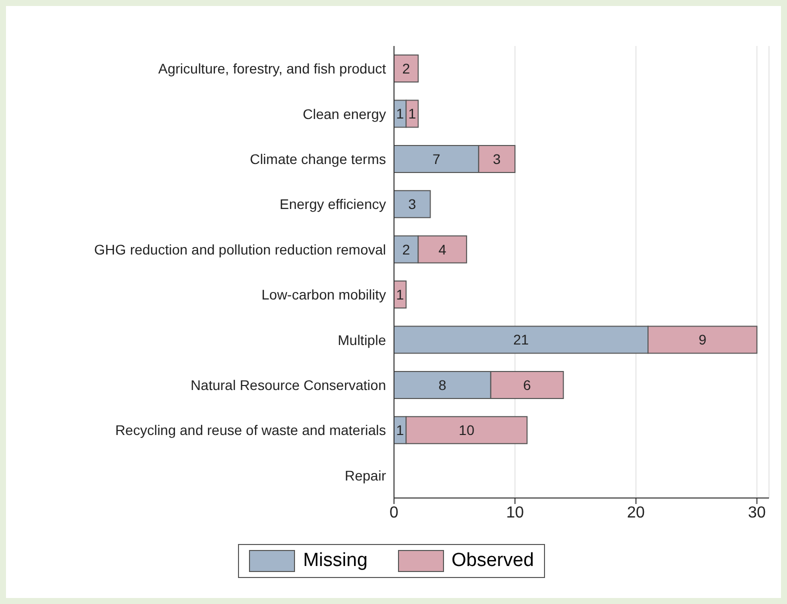 The height and width of the screenshot is (604, 787). I want to click on x-tick-label: 10, so click(515, 513).